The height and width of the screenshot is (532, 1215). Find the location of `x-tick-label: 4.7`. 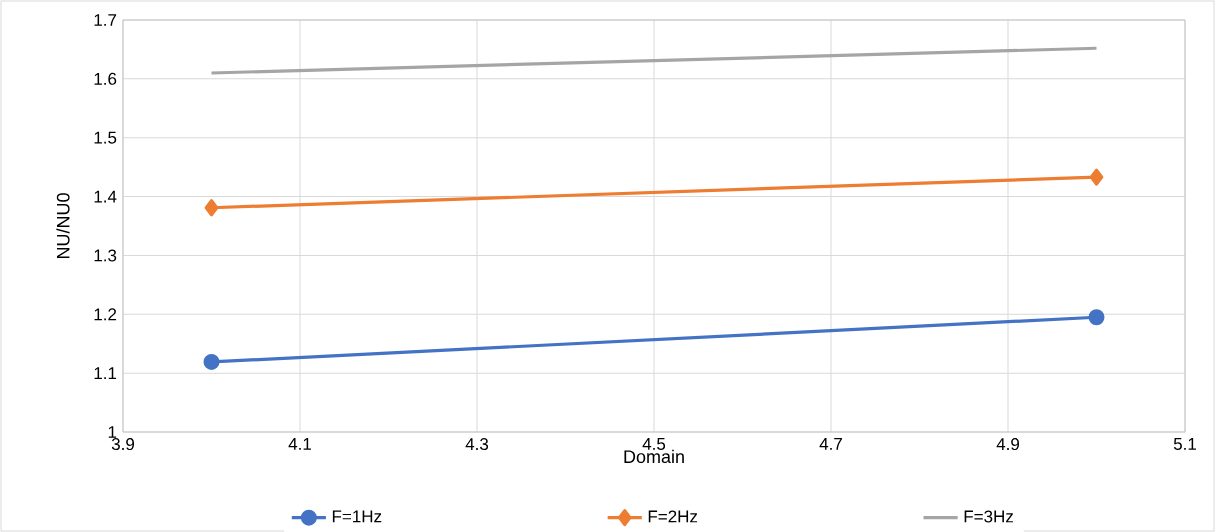

x-tick-label: 4.7 is located at coordinates (830, 444).